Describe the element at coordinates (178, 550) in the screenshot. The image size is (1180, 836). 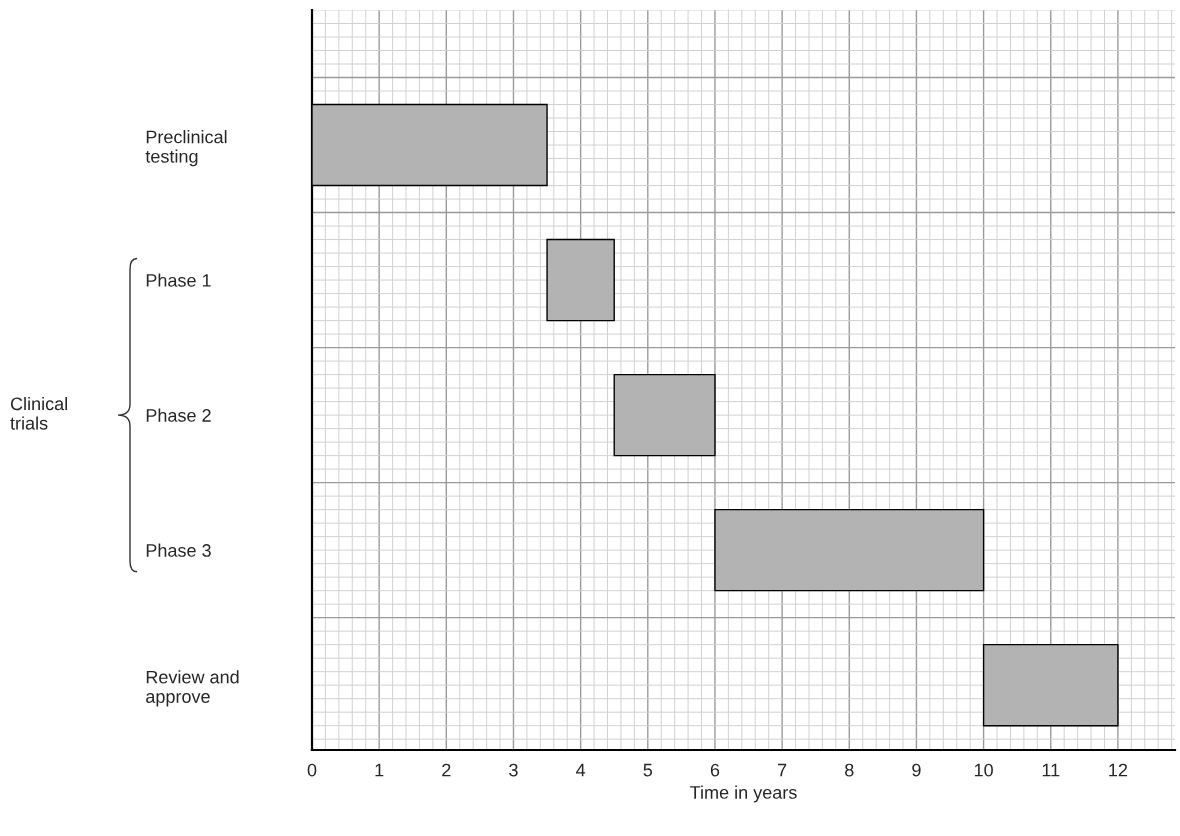
I see `y-tick-label: Phase 3` at that location.